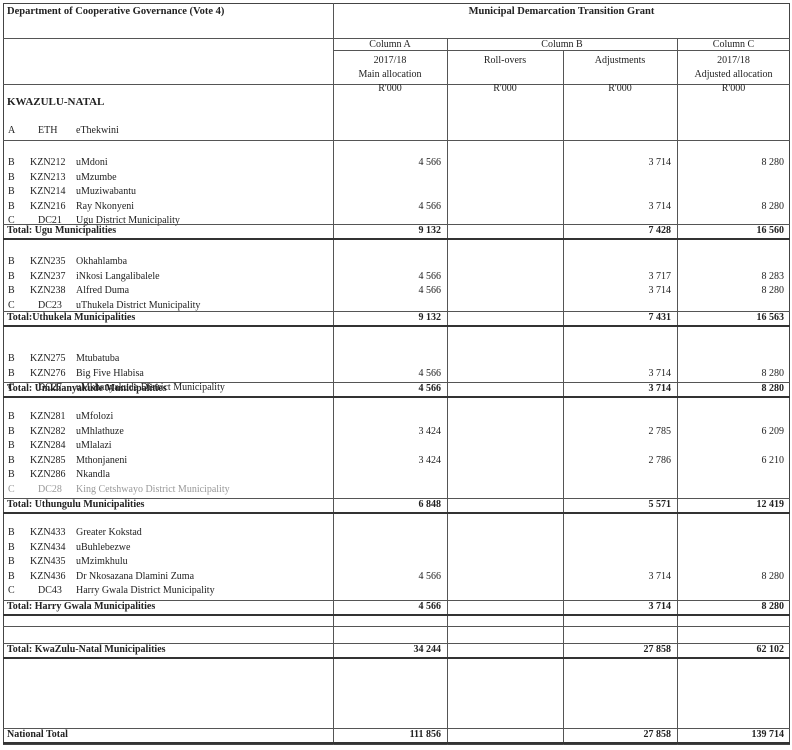 The width and height of the screenshot is (792, 750). I want to click on subtotal-value: 3 714, so click(660, 606).